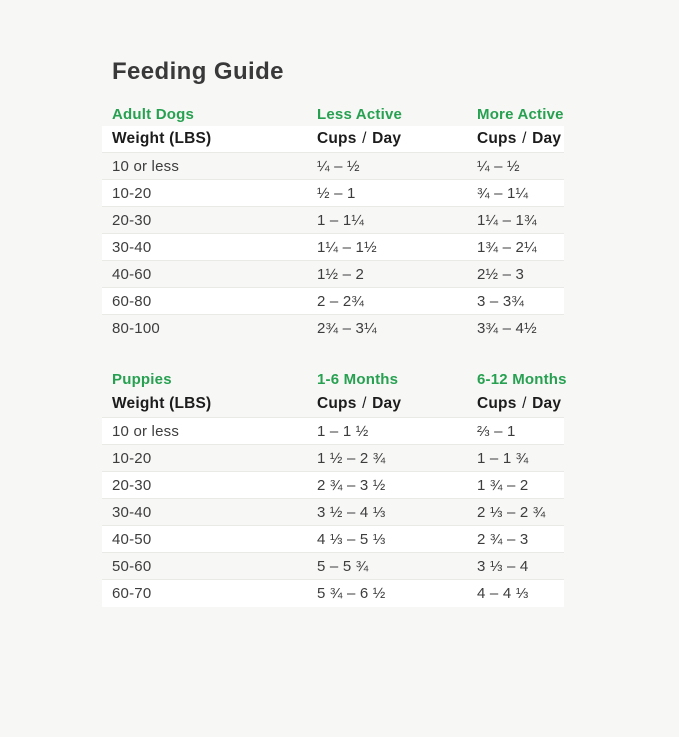 The height and width of the screenshot is (737, 679). I want to click on table-row: 20-30 2 ¾ – 3 ½ 1 ¾ – 2, so click(333, 485).